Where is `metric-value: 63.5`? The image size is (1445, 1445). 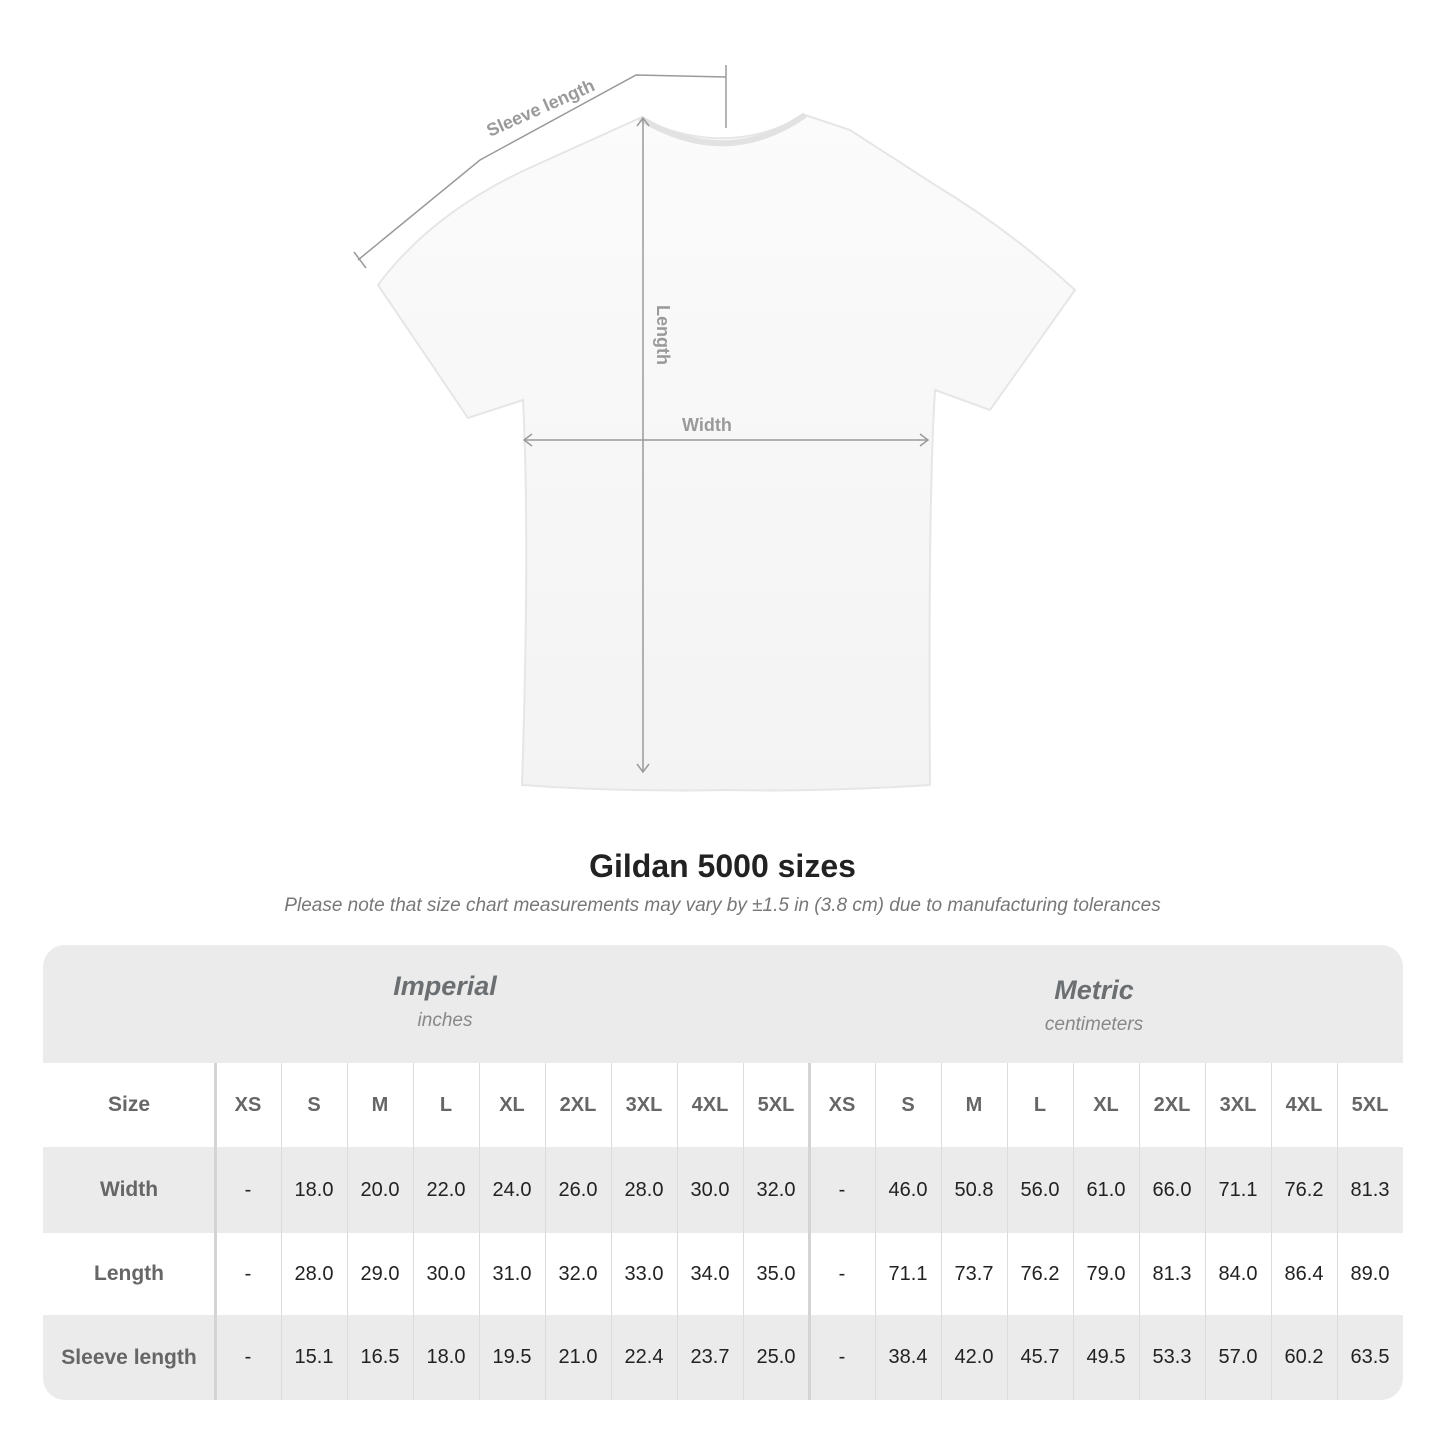 metric-value: 63.5 is located at coordinates (1370, 1357).